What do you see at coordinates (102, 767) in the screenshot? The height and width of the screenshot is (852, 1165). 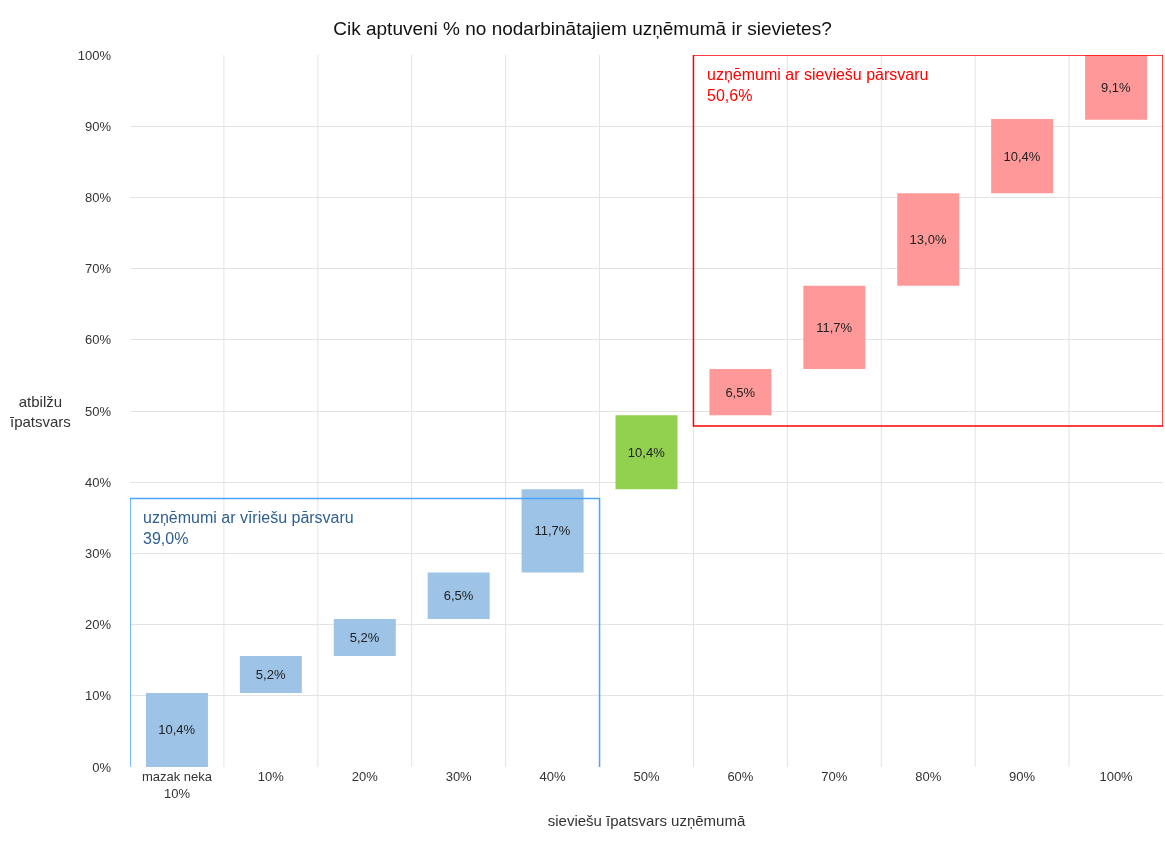 I see `y-tick-label: 0%` at bounding box center [102, 767].